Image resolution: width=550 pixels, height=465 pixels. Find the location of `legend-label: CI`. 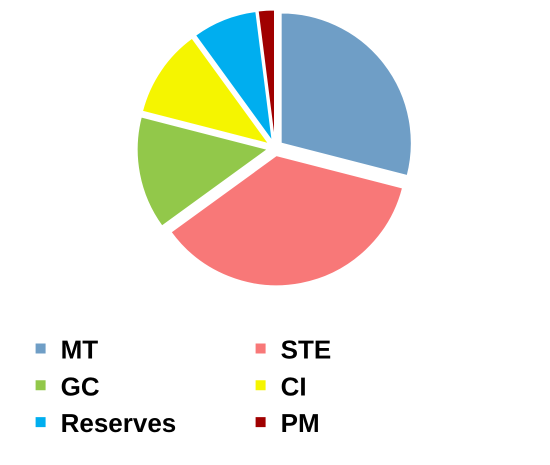

legend-label: CI is located at coordinates (293, 386).